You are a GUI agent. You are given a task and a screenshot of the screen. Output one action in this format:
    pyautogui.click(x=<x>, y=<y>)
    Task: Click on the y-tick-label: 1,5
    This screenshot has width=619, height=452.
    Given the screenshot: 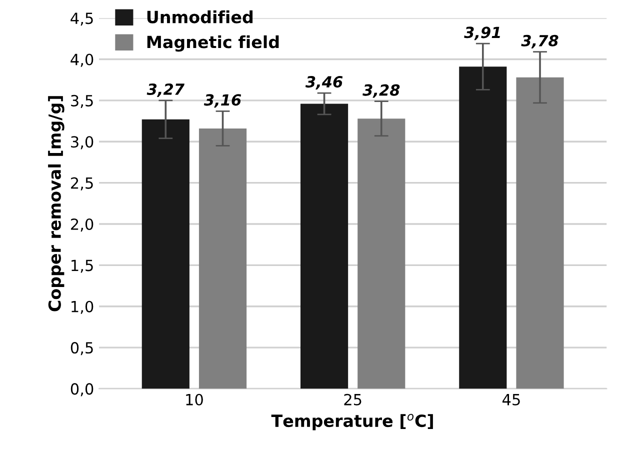 What is the action you would take?
    pyautogui.click(x=82, y=266)
    